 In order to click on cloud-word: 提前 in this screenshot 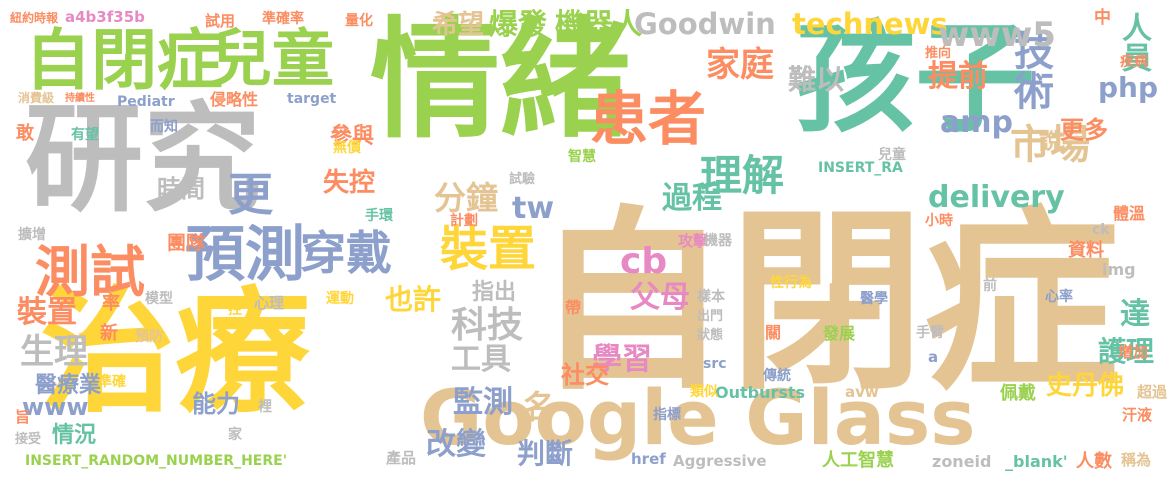, I will do `click(958, 76)`.